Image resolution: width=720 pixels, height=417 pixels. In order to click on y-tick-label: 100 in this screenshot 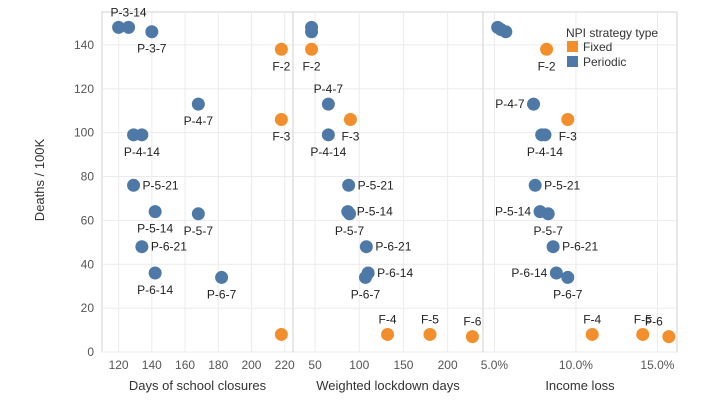, I will do `click(84, 133)`.